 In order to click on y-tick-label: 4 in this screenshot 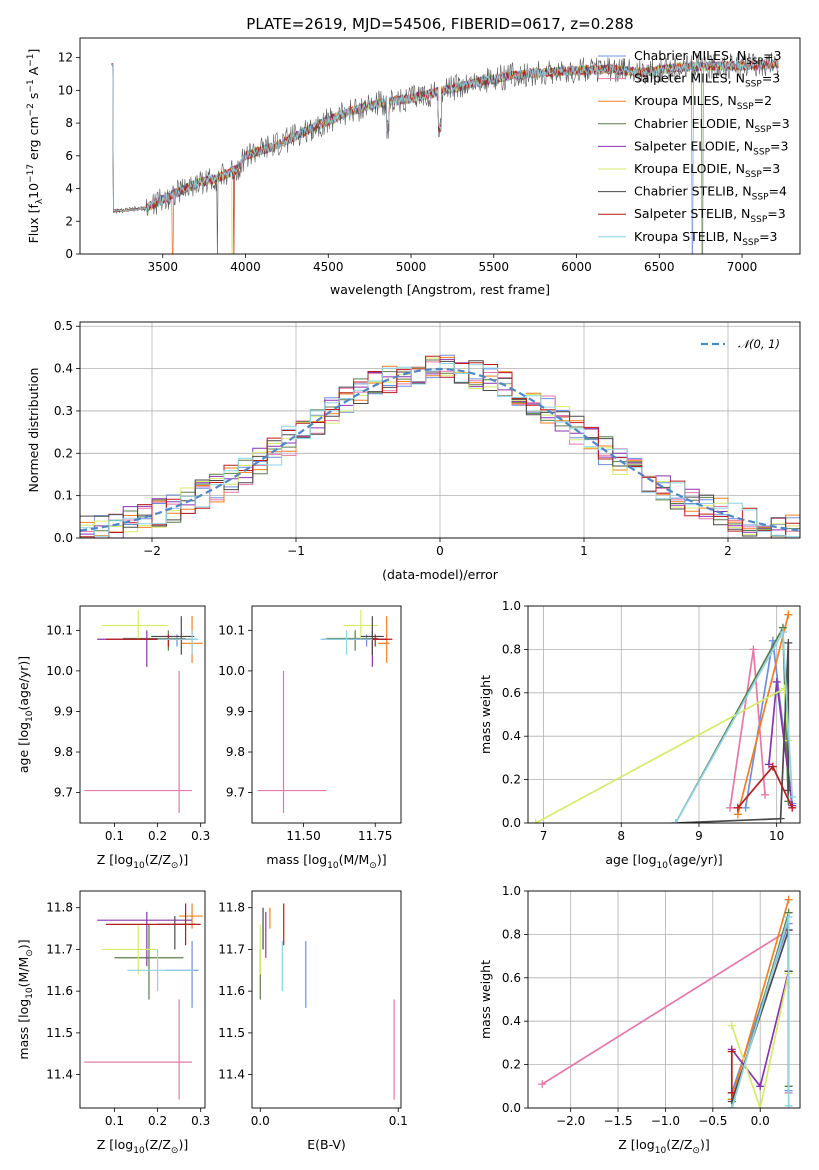, I will do `click(69, 189)`.